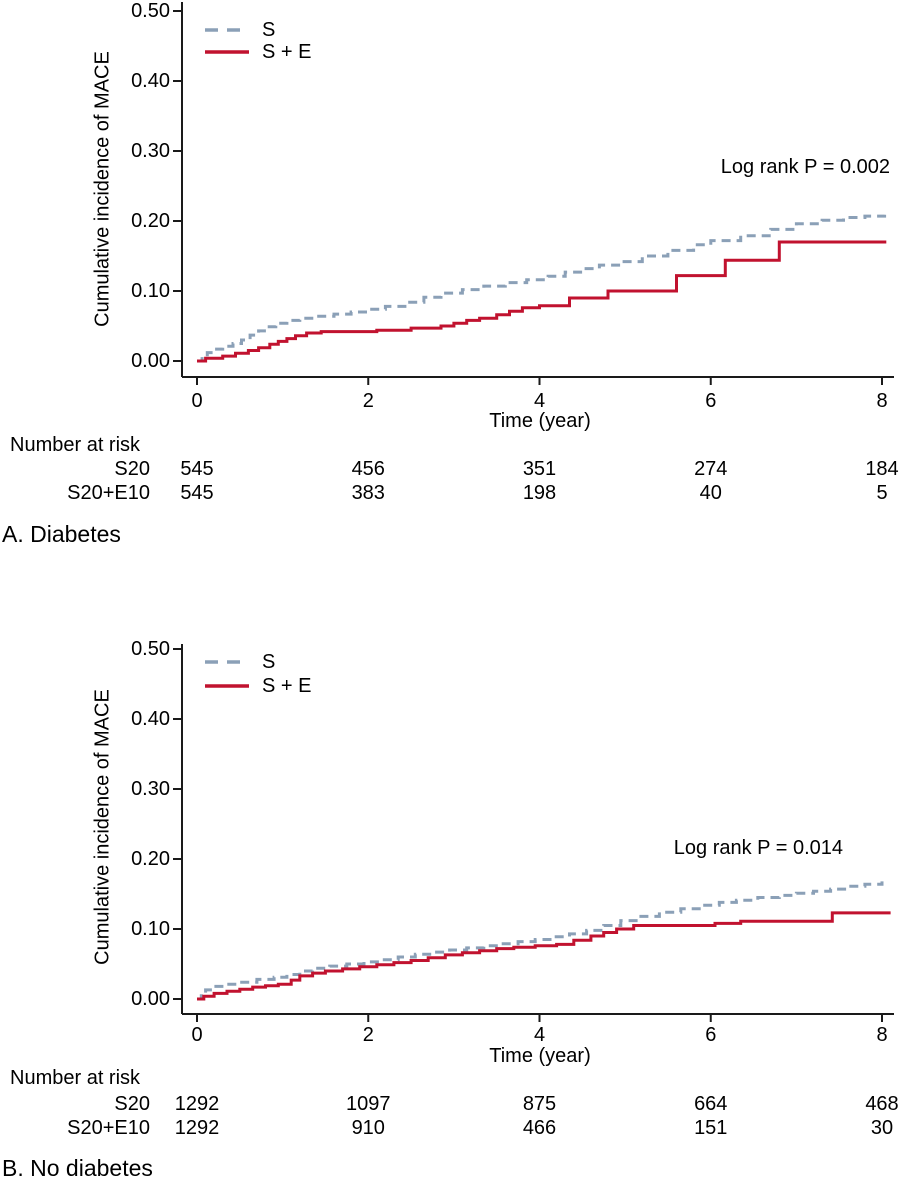 The width and height of the screenshot is (900, 1182). Describe the element at coordinates (539, 1104) in the screenshot. I see `risk-value: 875` at that location.